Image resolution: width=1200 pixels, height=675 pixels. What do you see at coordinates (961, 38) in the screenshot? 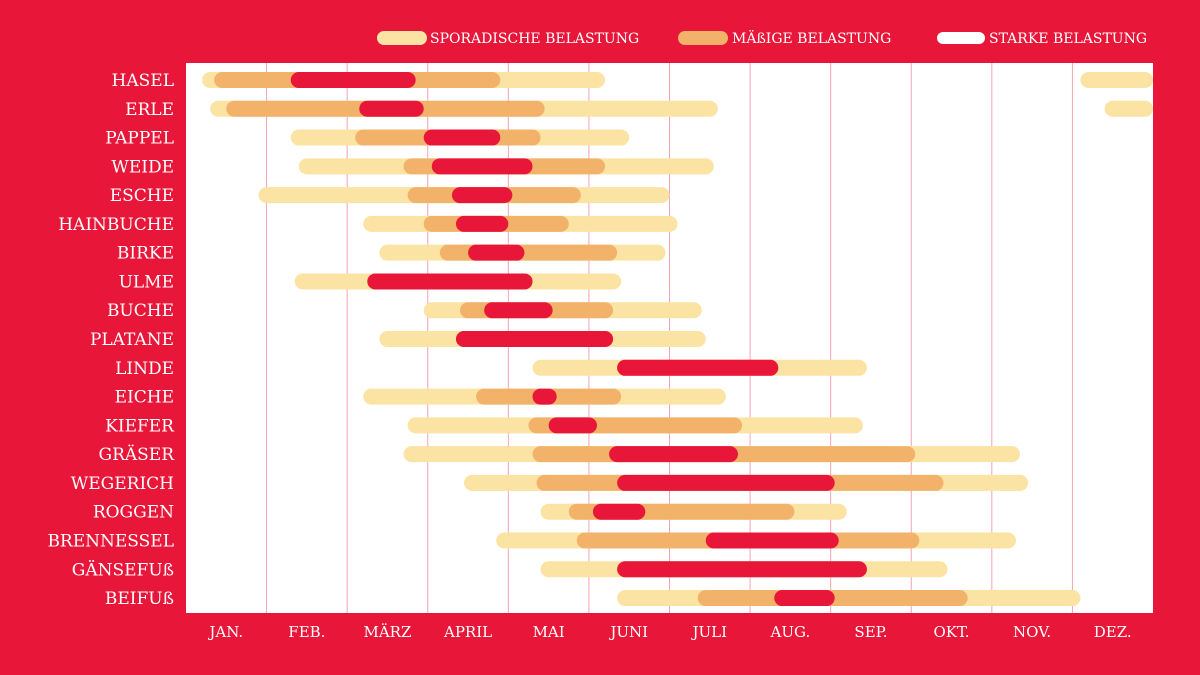
I see `legend-swatch-strong` at bounding box center [961, 38].